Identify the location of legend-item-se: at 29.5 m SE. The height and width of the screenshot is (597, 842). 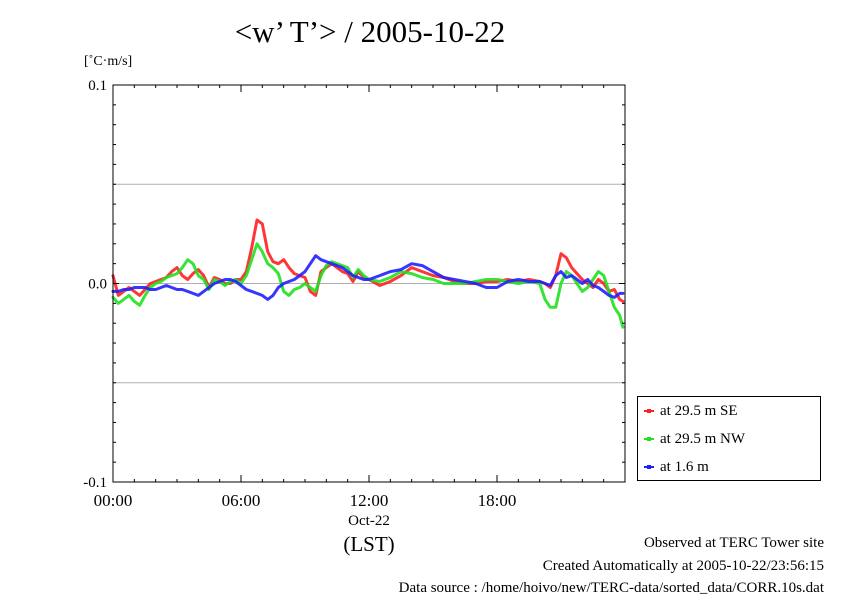
(691, 411).